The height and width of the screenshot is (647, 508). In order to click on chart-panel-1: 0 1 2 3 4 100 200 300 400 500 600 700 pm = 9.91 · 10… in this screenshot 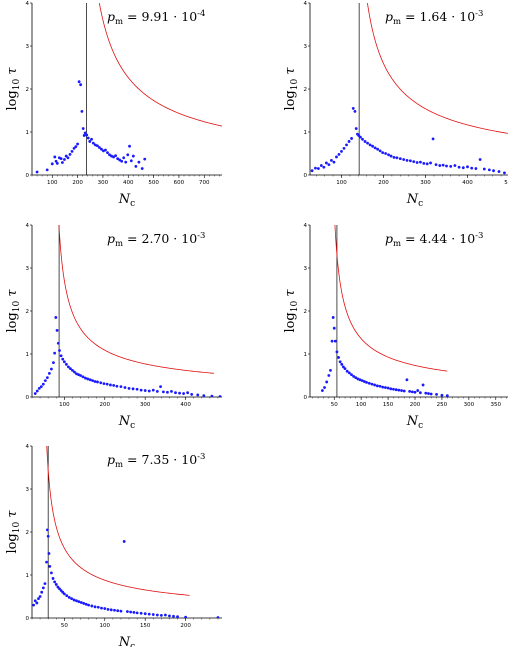, I will do `click(114, 105)`.